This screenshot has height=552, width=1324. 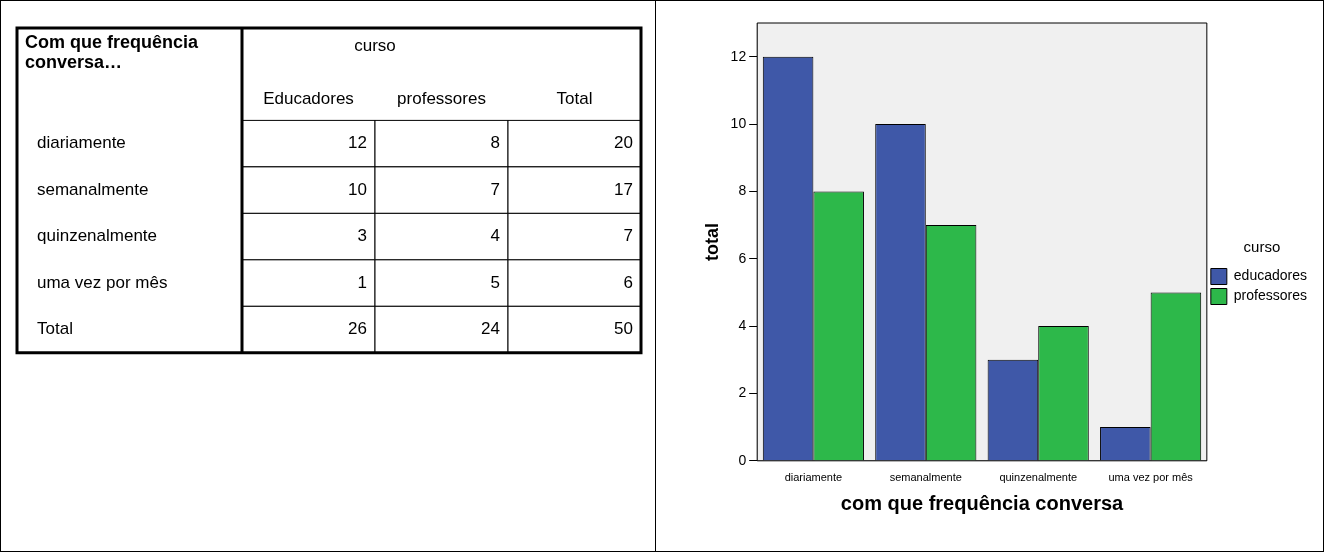 What do you see at coordinates (711, 241) in the screenshot?
I see `y-axis-title: total` at bounding box center [711, 241].